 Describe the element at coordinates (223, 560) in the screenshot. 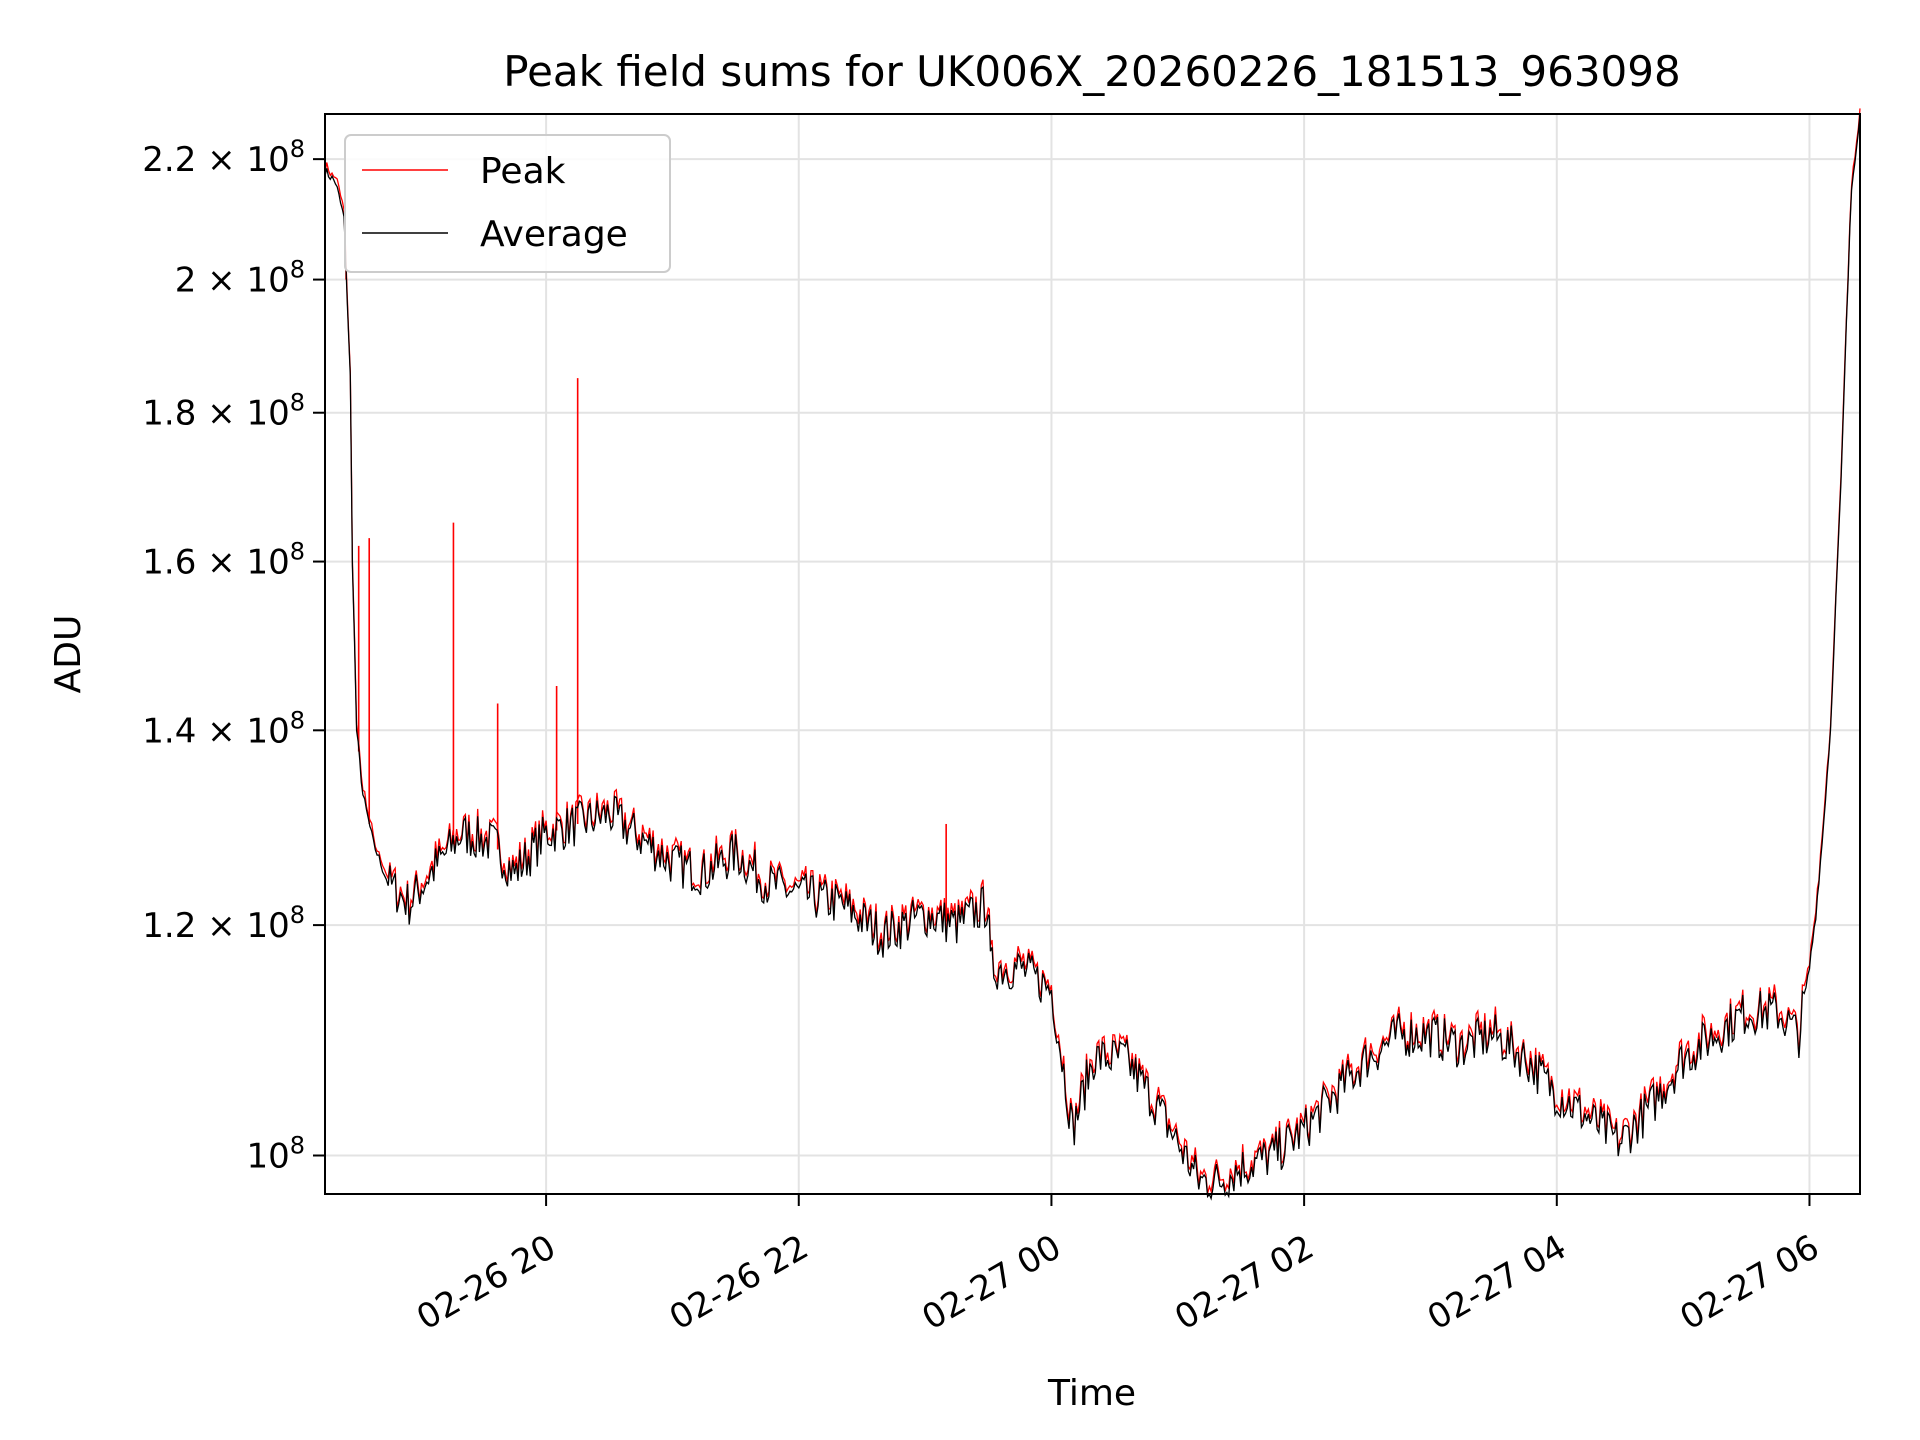

I see `y-tick-label: 1.6 × 108` at that location.